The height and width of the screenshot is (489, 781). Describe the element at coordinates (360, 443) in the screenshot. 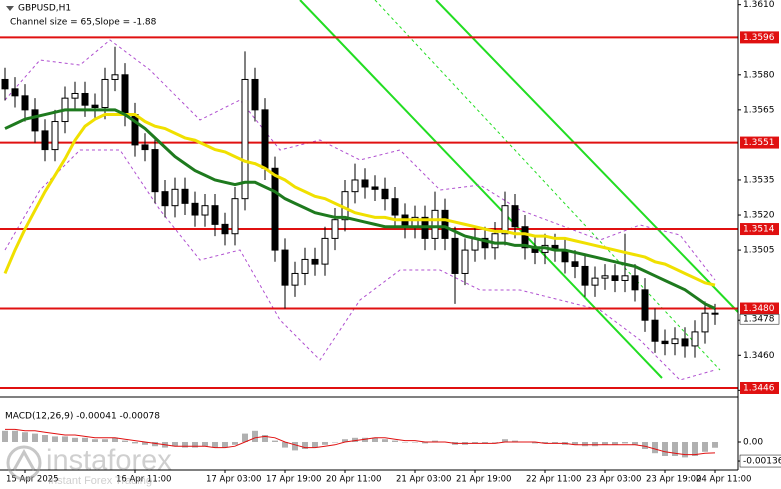

I see `macd-panel` at that location.